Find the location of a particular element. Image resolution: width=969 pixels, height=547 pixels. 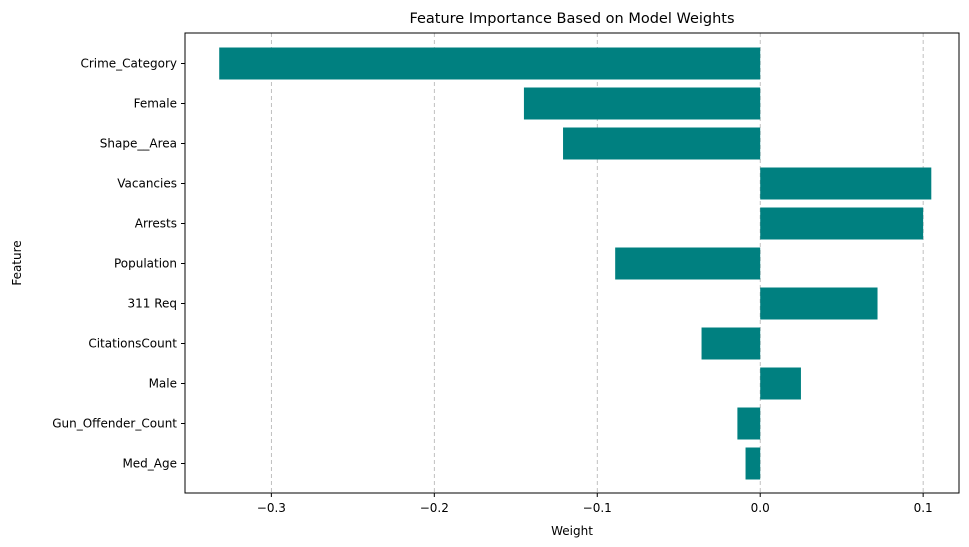

bar-gun-offender-count is located at coordinates (749, 423).